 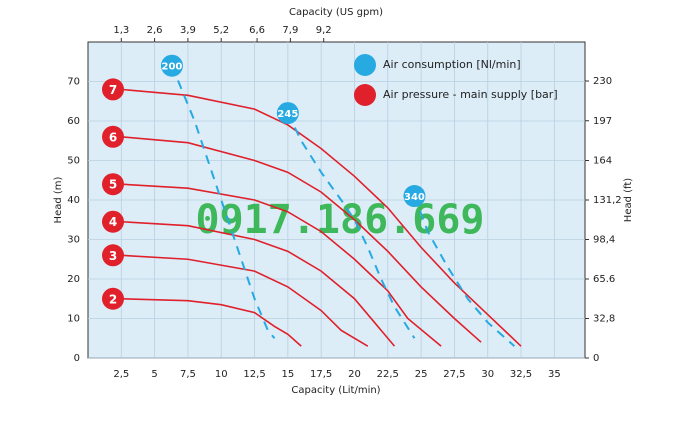 I want to click on x-tick-label: 7,5, so click(x=188, y=374).